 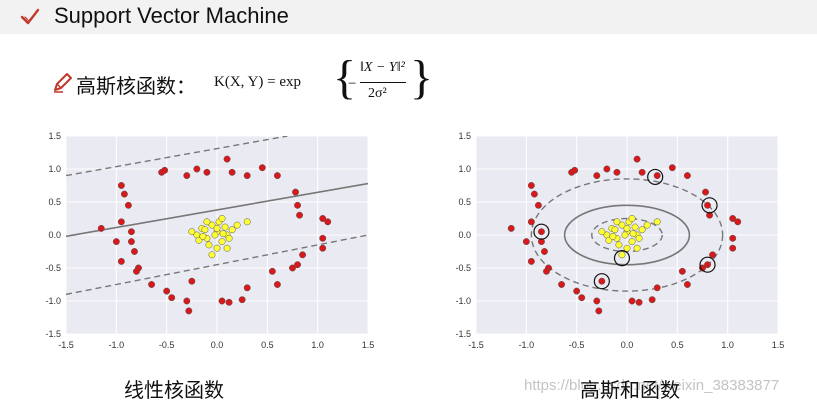 I want to click on decision-boundary-ellipse, so click(x=627, y=235).